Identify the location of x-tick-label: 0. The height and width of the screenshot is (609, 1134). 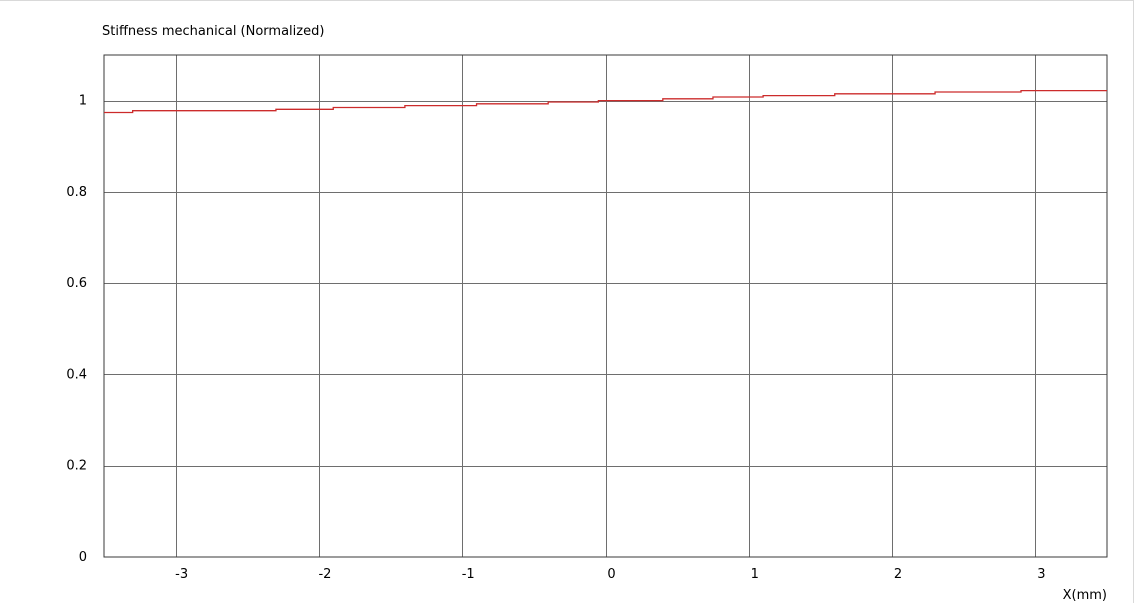
(611, 574).